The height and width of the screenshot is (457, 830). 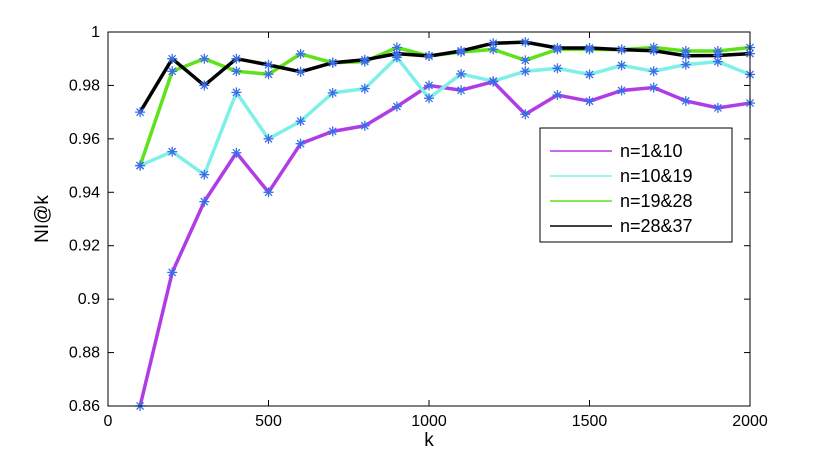 I want to click on x-tick-label: 500, so click(x=268, y=421).